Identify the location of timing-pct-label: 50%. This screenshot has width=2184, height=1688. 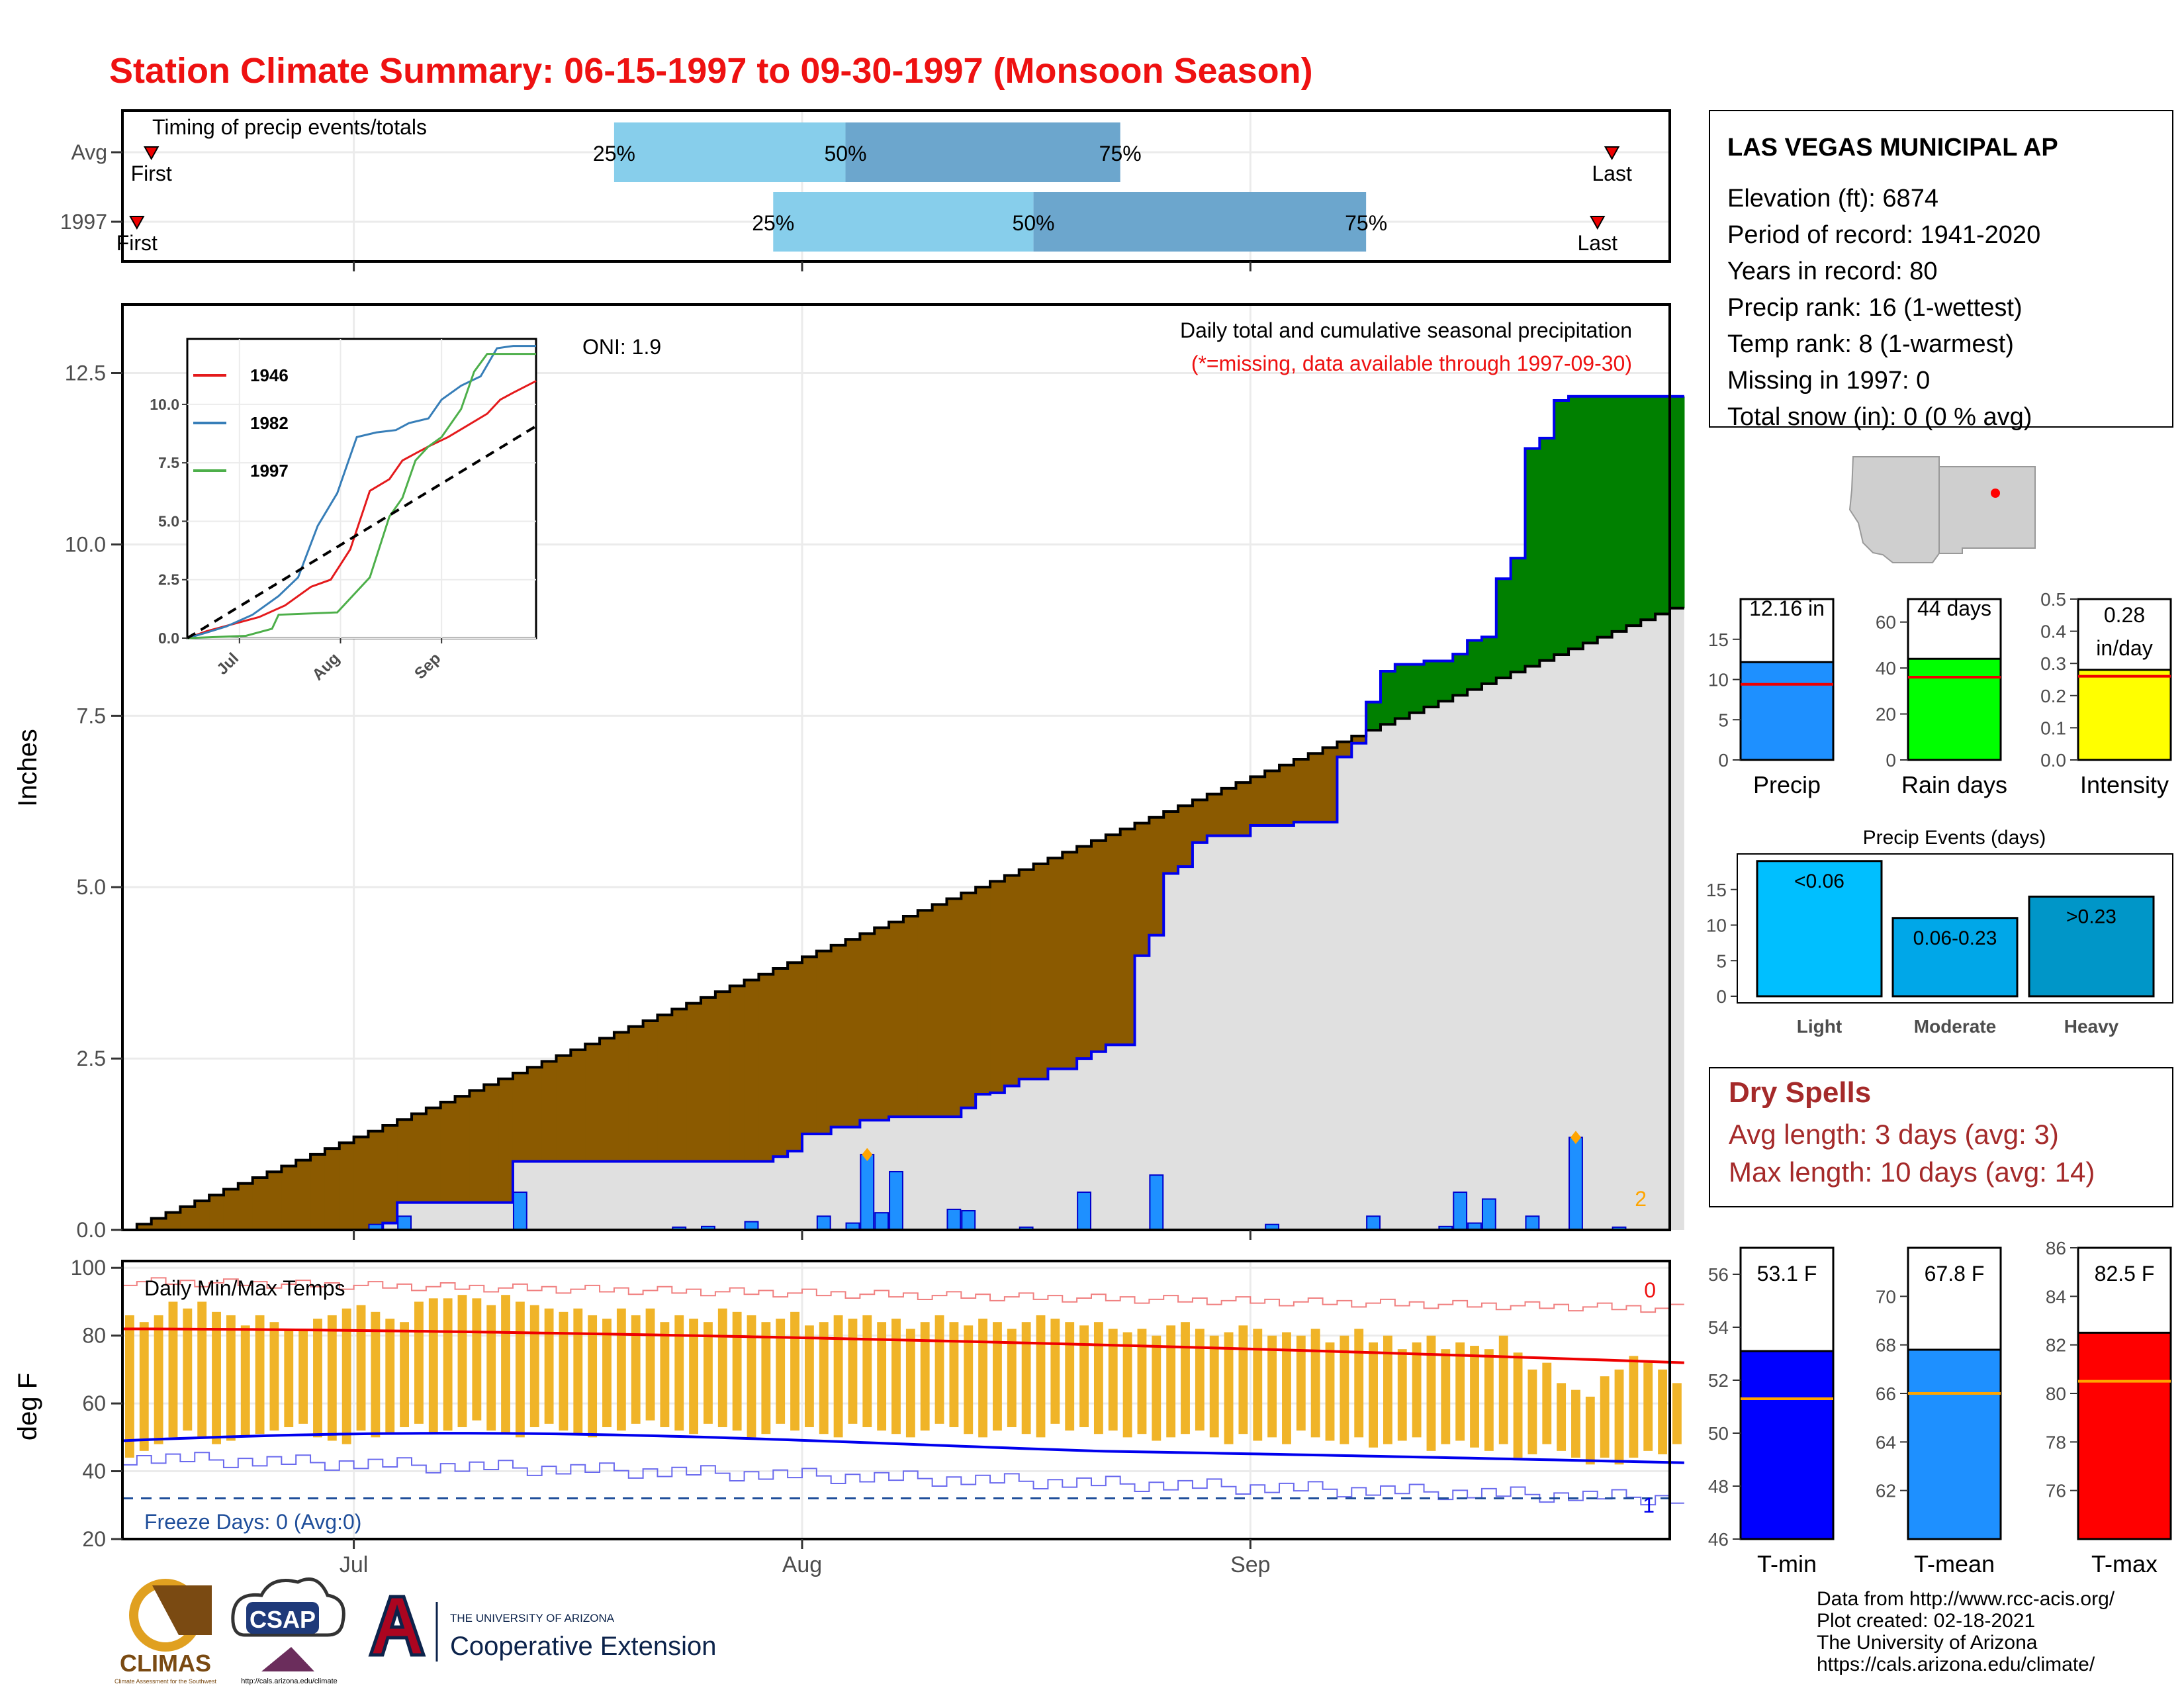
(845, 153).